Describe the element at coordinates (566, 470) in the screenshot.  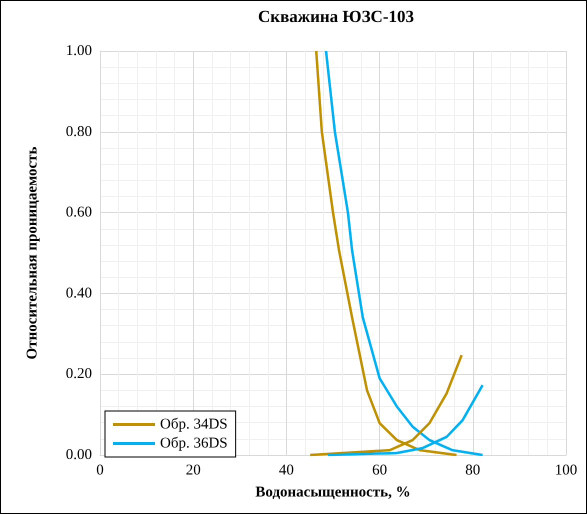
I see `x-tick-label: 100` at that location.